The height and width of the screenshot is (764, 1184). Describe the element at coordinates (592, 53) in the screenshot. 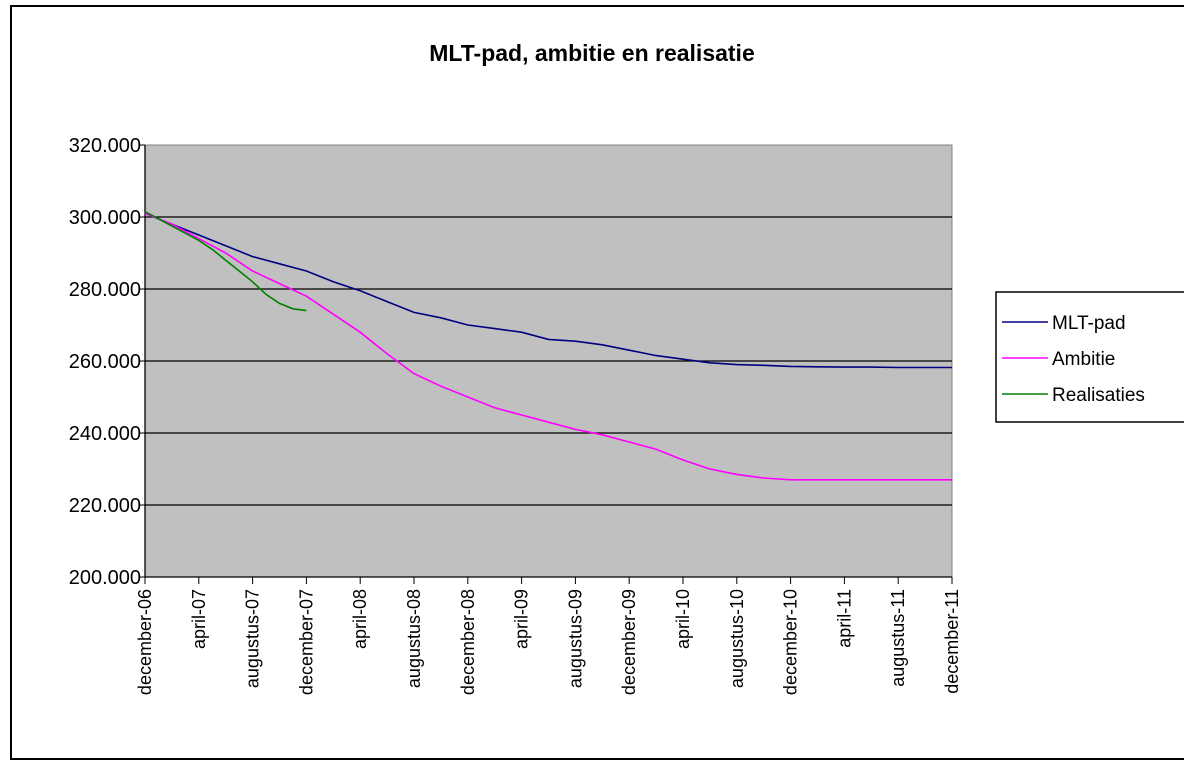

I see `chart-title: MLT-pad, ambitie en realisatie` at that location.